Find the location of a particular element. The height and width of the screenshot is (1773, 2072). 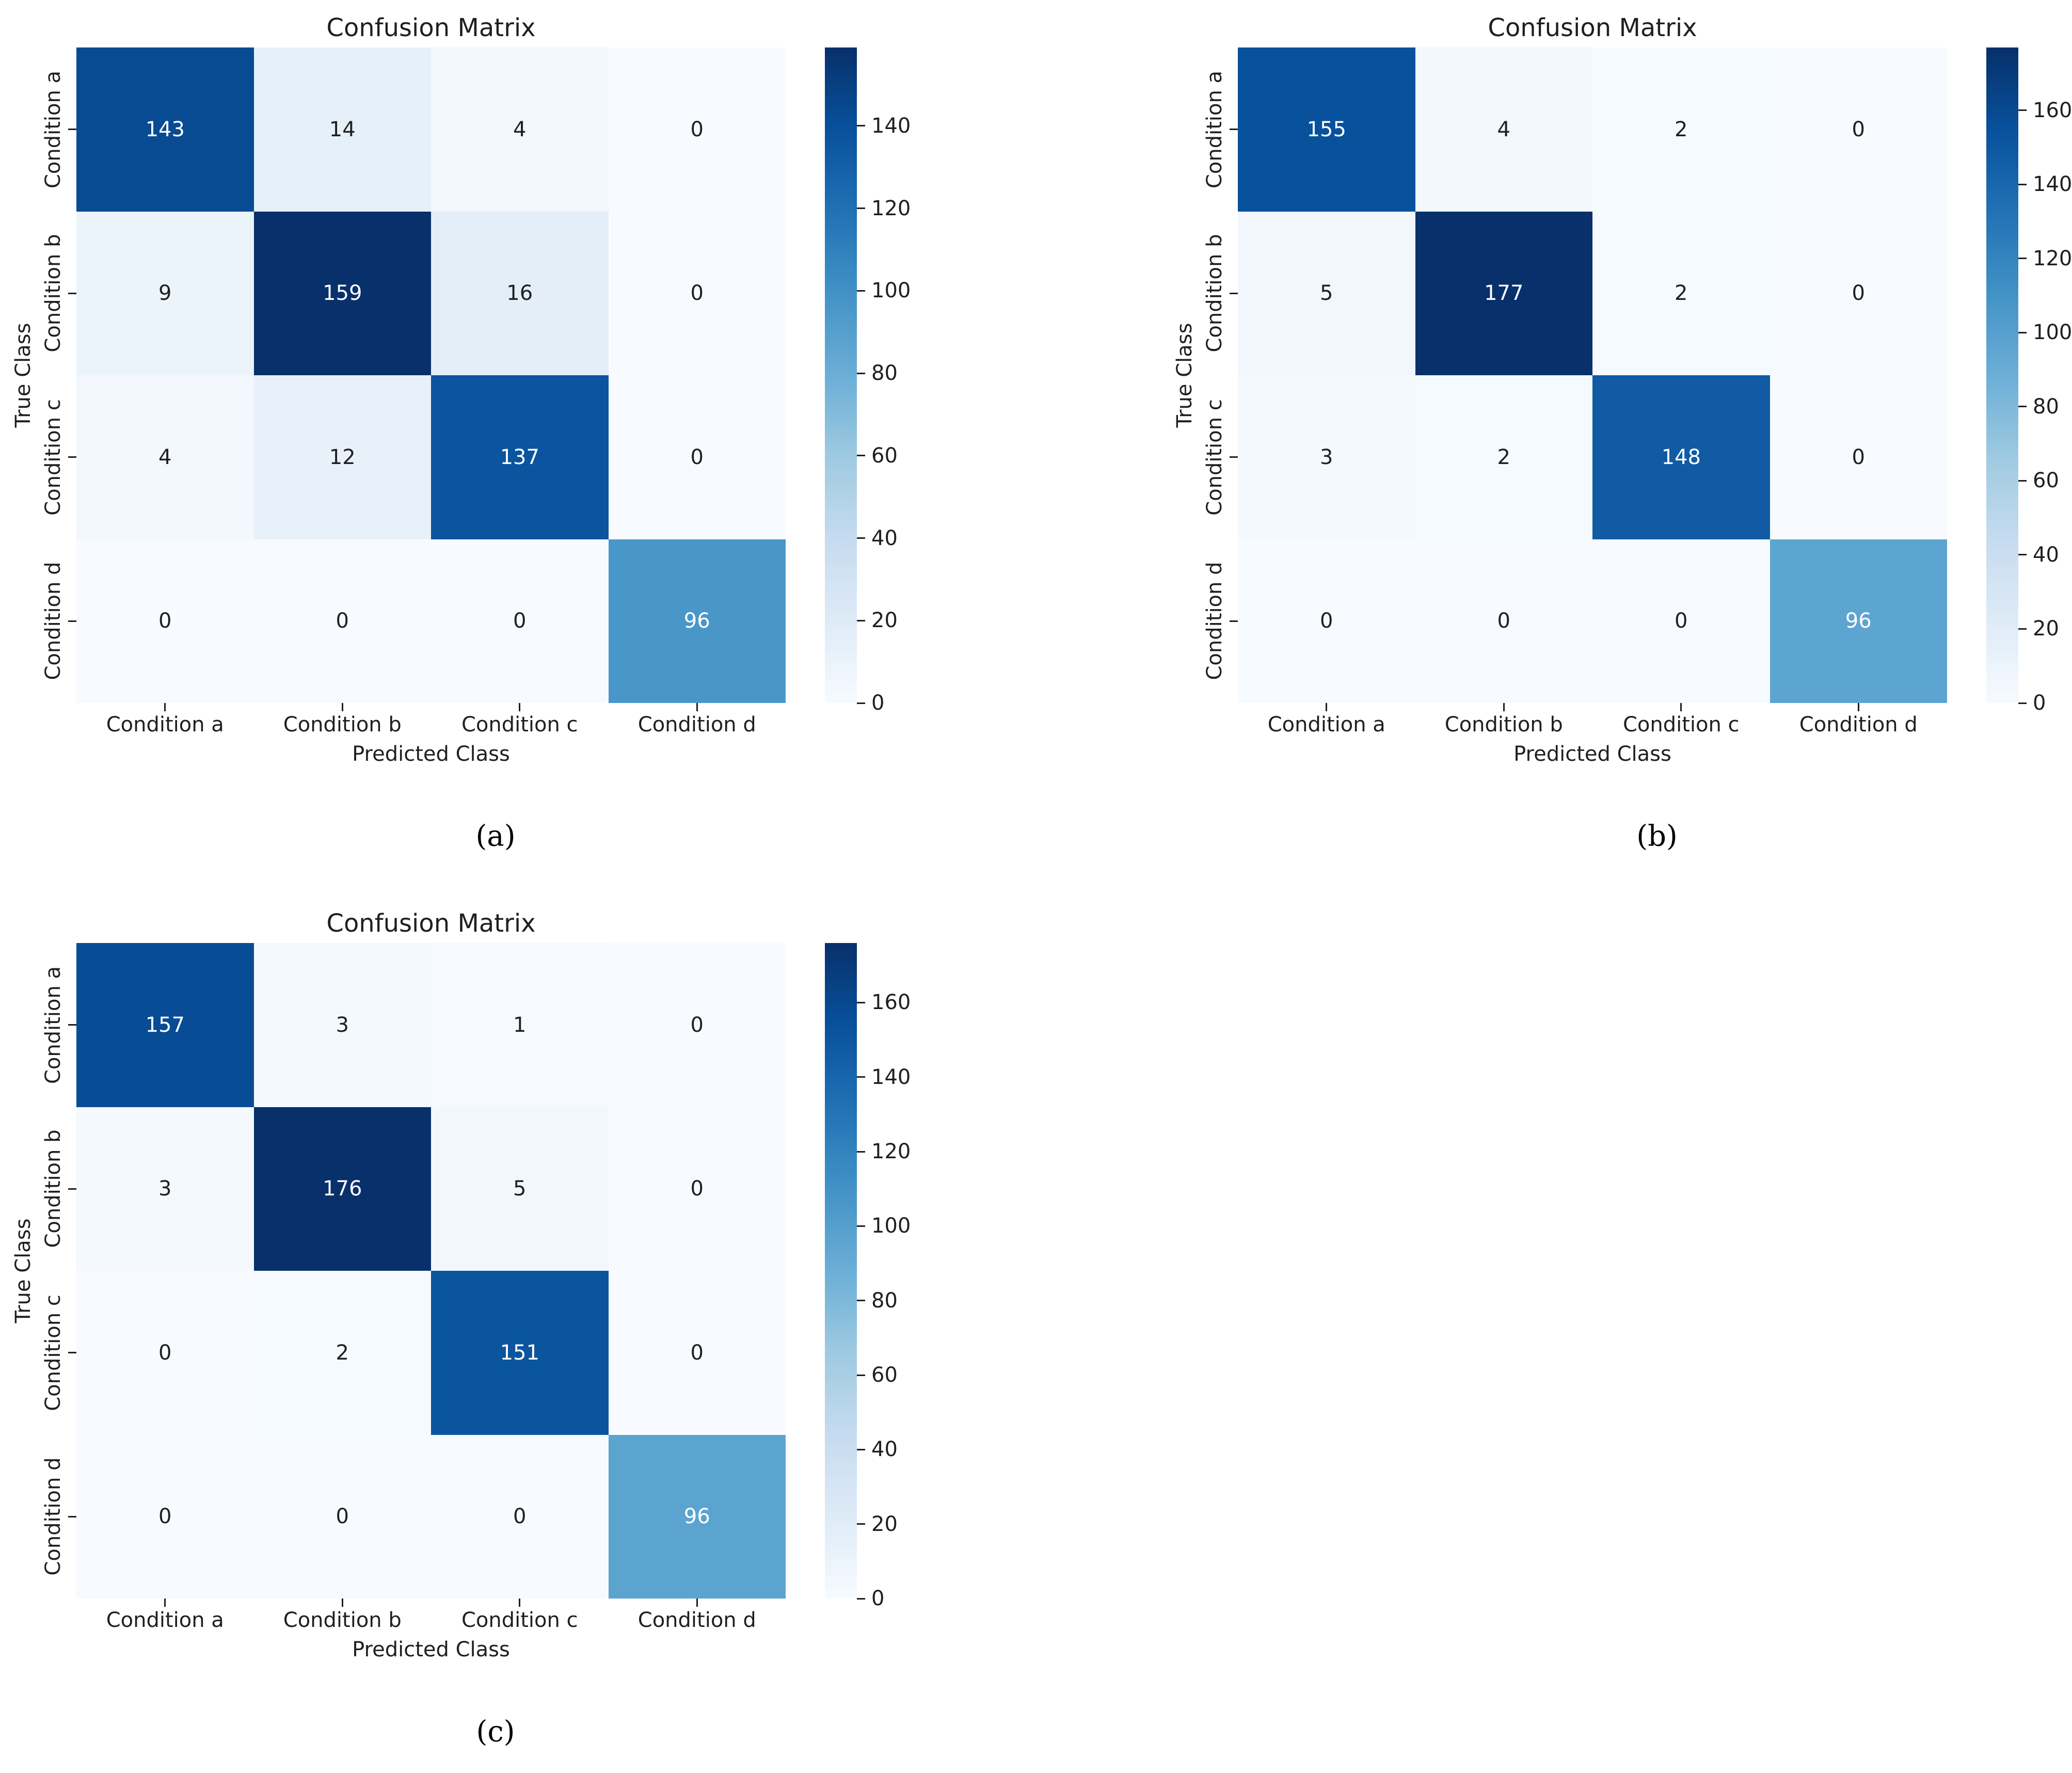

heatmap-cell: 176 is located at coordinates (342, 1189).